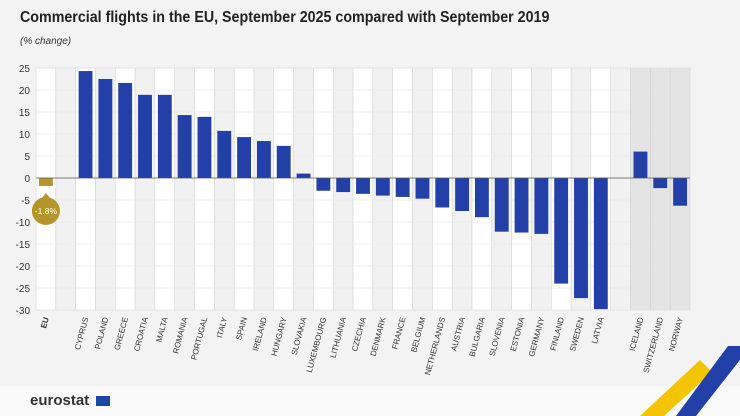 The image size is (740, 416). What do you see at coordinates (81, 333) in the screenshot?
I see `x-tick-label: CYPRUS` at bounding box center [81, 333].